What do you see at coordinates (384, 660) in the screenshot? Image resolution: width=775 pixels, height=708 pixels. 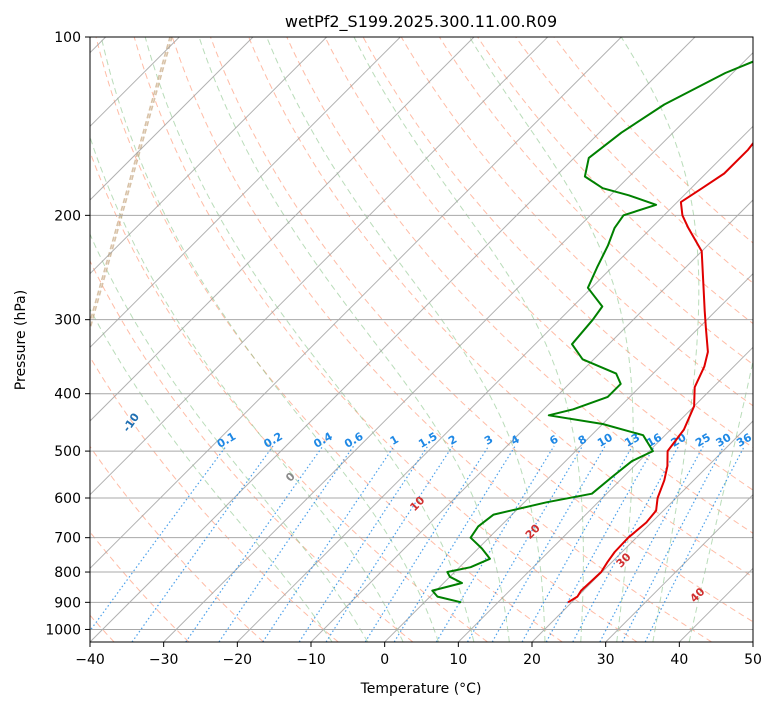 I see `x-tick-label: 0` at bounding box center [384, 660].